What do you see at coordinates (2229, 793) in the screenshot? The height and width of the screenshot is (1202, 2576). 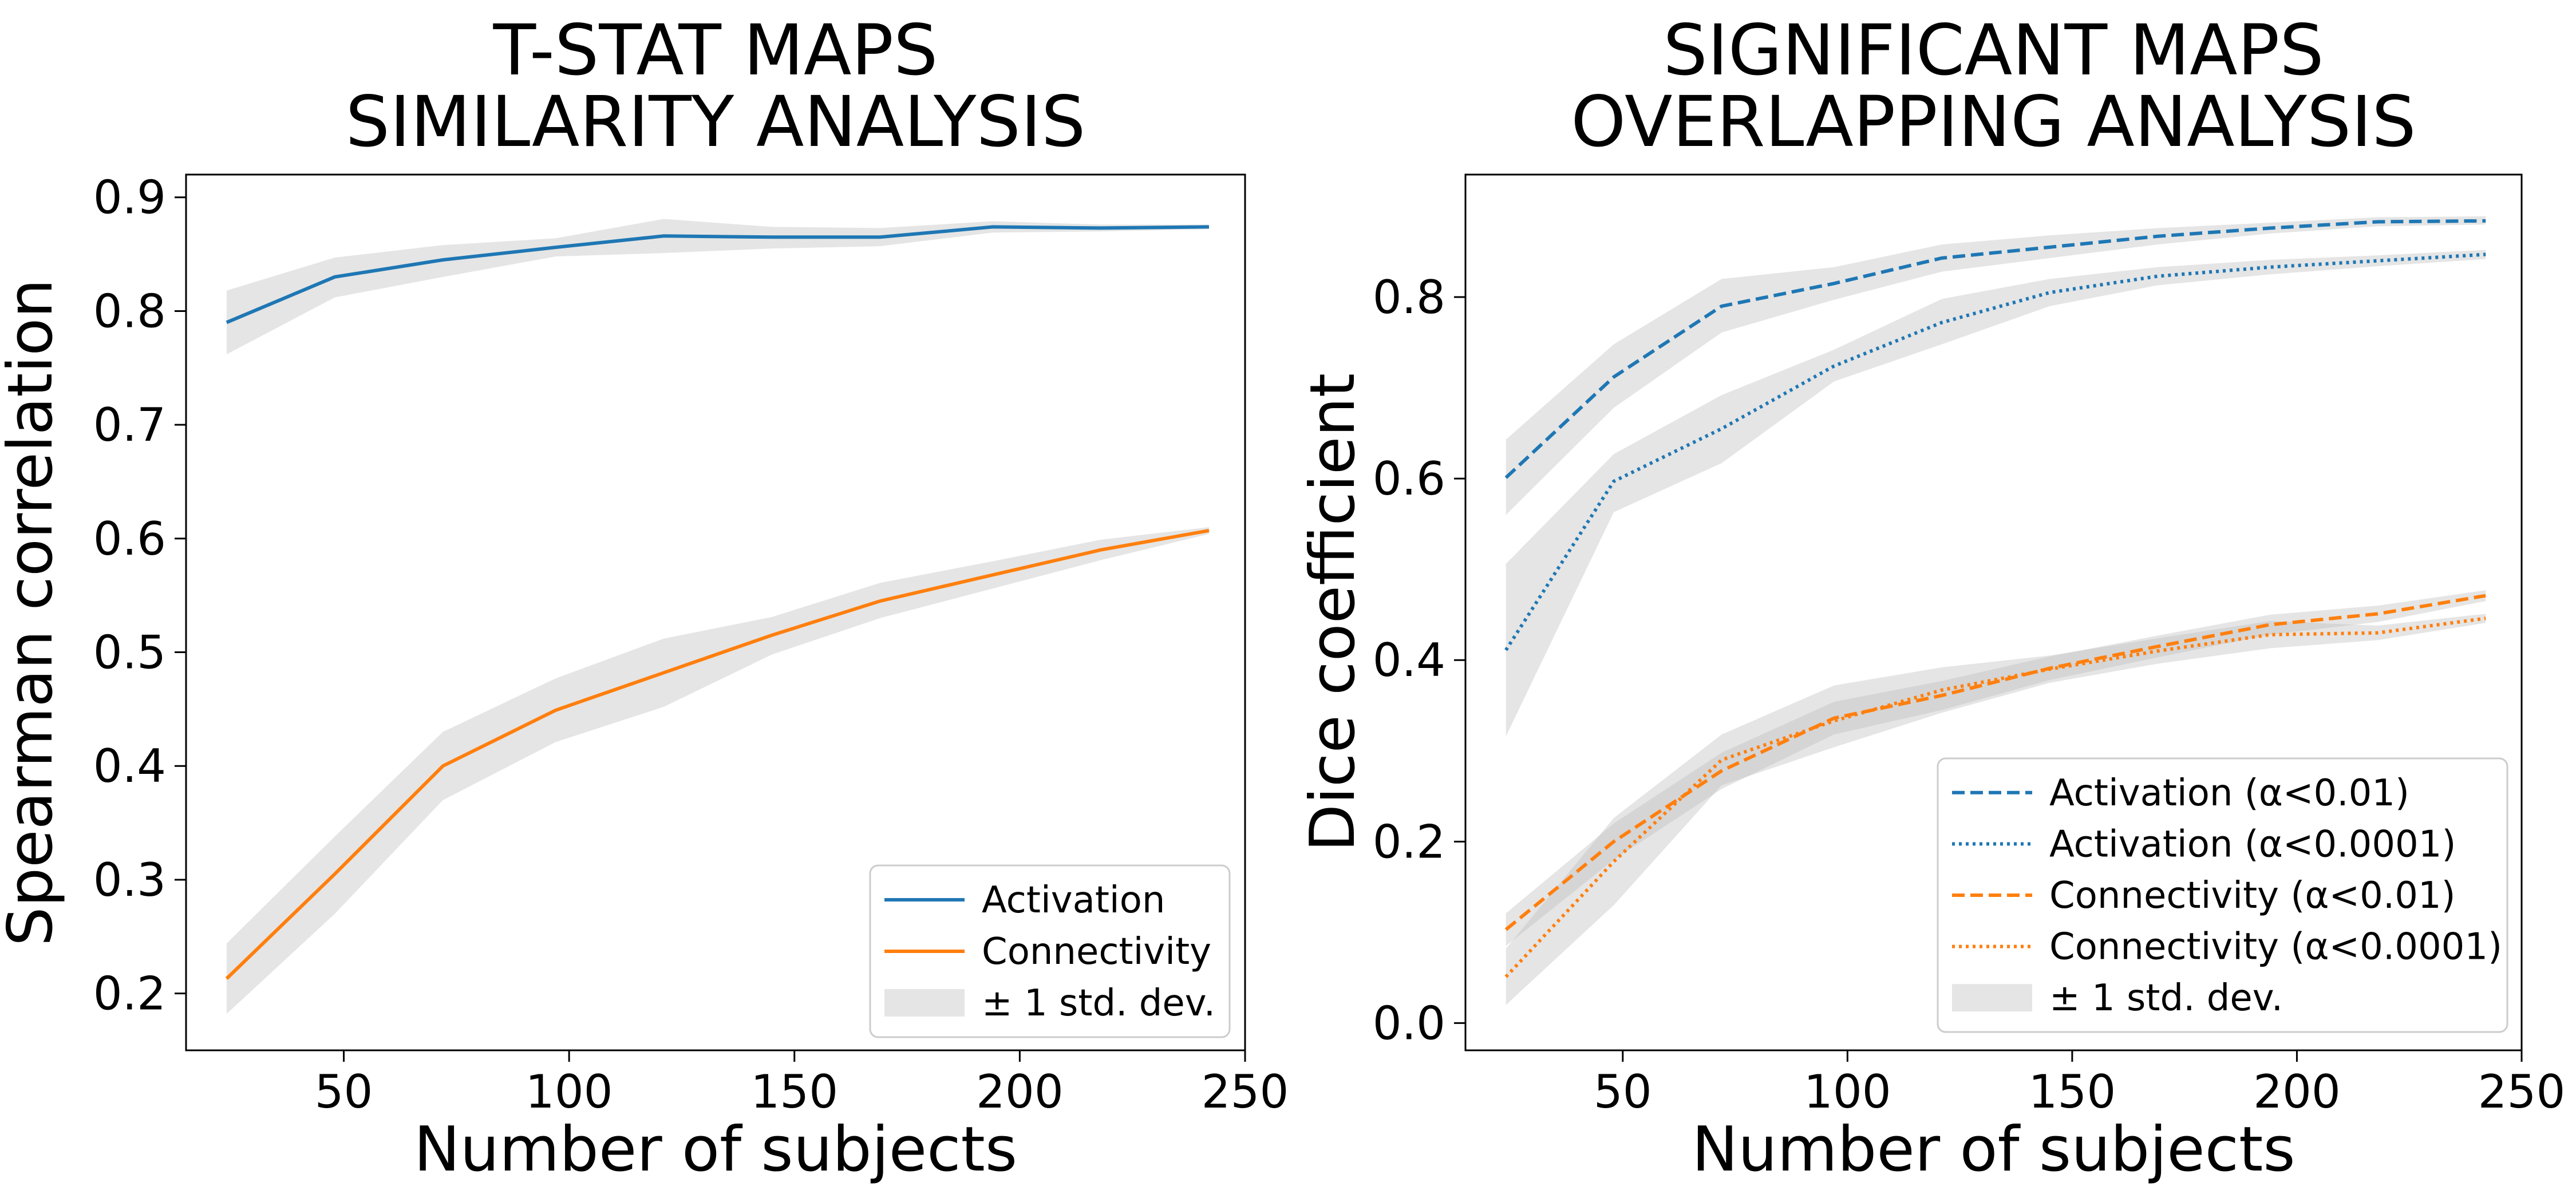 I see `legend-label: Activation (α<0.01)` at bounding box center [2229, 793].